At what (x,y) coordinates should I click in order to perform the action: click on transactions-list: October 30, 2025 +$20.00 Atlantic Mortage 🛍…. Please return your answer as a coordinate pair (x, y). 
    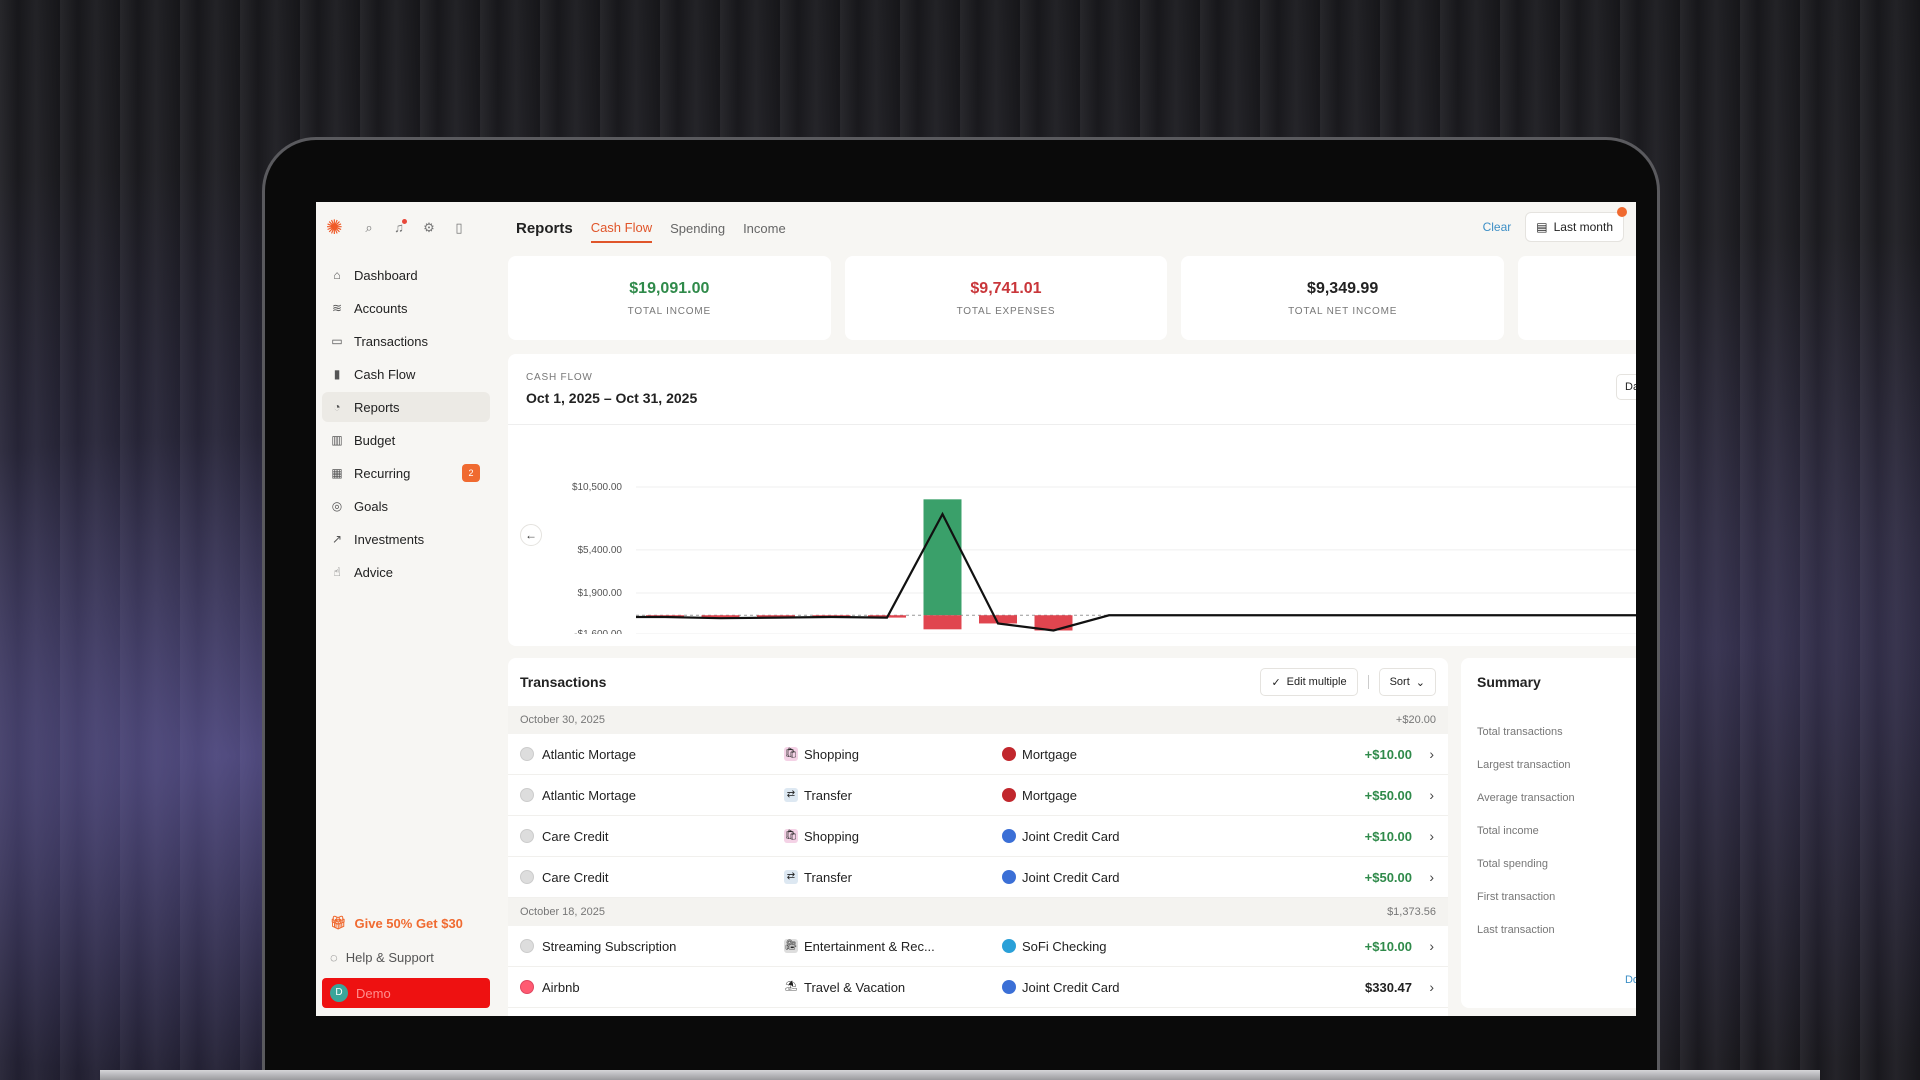
    Looking at the image, I should click on (978, 857).